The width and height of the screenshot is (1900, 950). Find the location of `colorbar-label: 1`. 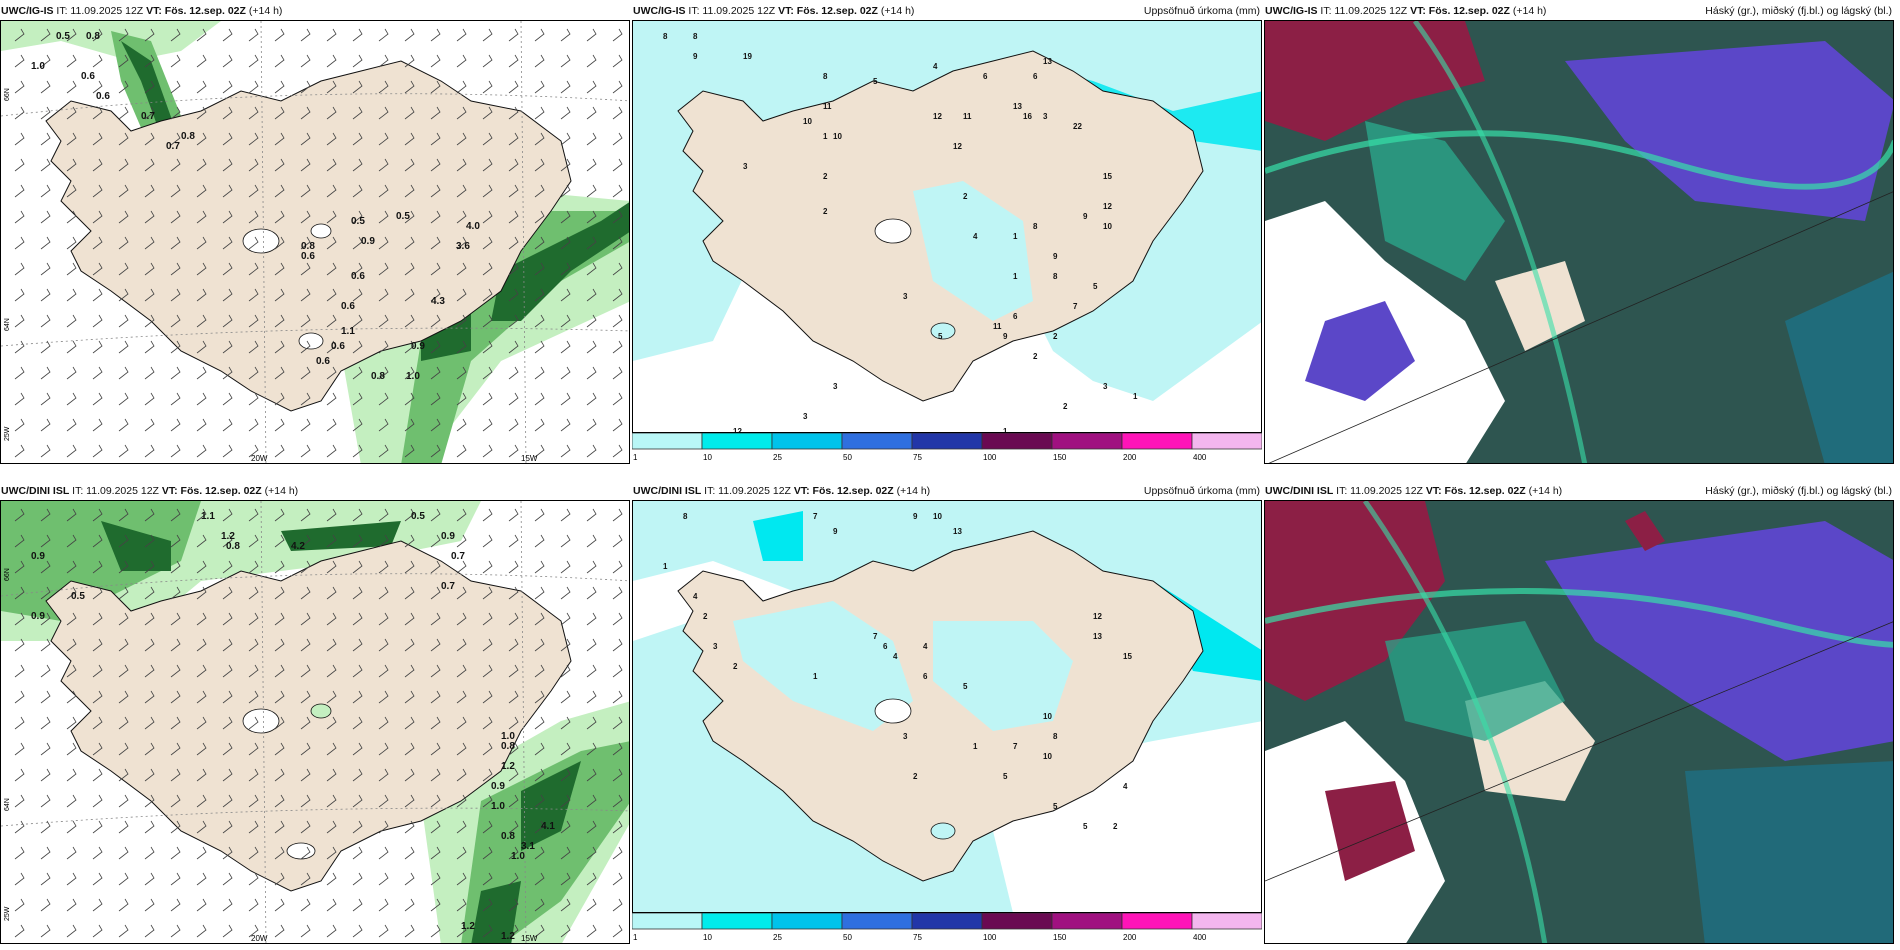

colorbar-label: 1 is located at coordinates (635, 457).